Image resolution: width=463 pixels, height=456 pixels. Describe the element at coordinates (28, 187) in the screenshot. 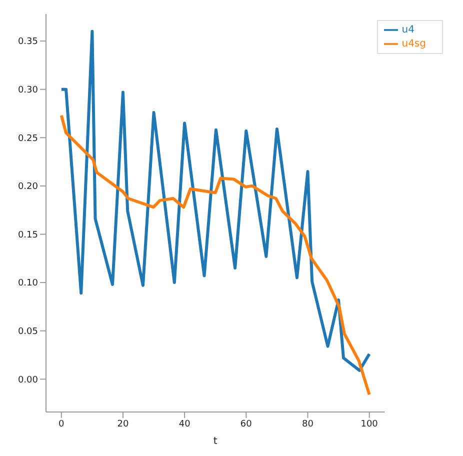

I see `y-tick-label: 0.20` at that location.